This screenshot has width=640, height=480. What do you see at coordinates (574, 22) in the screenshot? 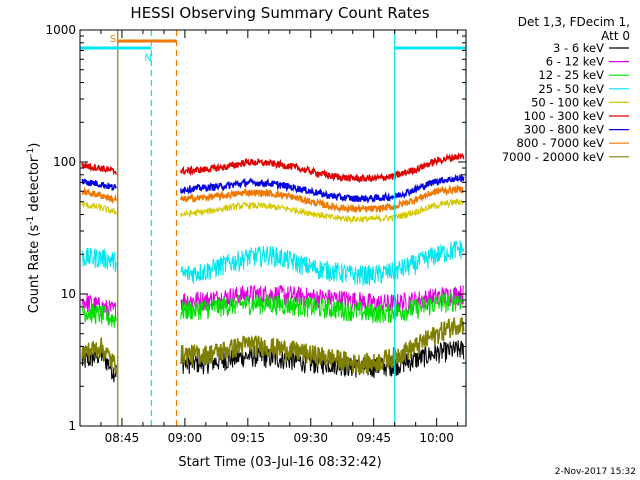
I see `legend-header-line1: Det 1,3, FDecim 1,` at bounding box center [574, 22].